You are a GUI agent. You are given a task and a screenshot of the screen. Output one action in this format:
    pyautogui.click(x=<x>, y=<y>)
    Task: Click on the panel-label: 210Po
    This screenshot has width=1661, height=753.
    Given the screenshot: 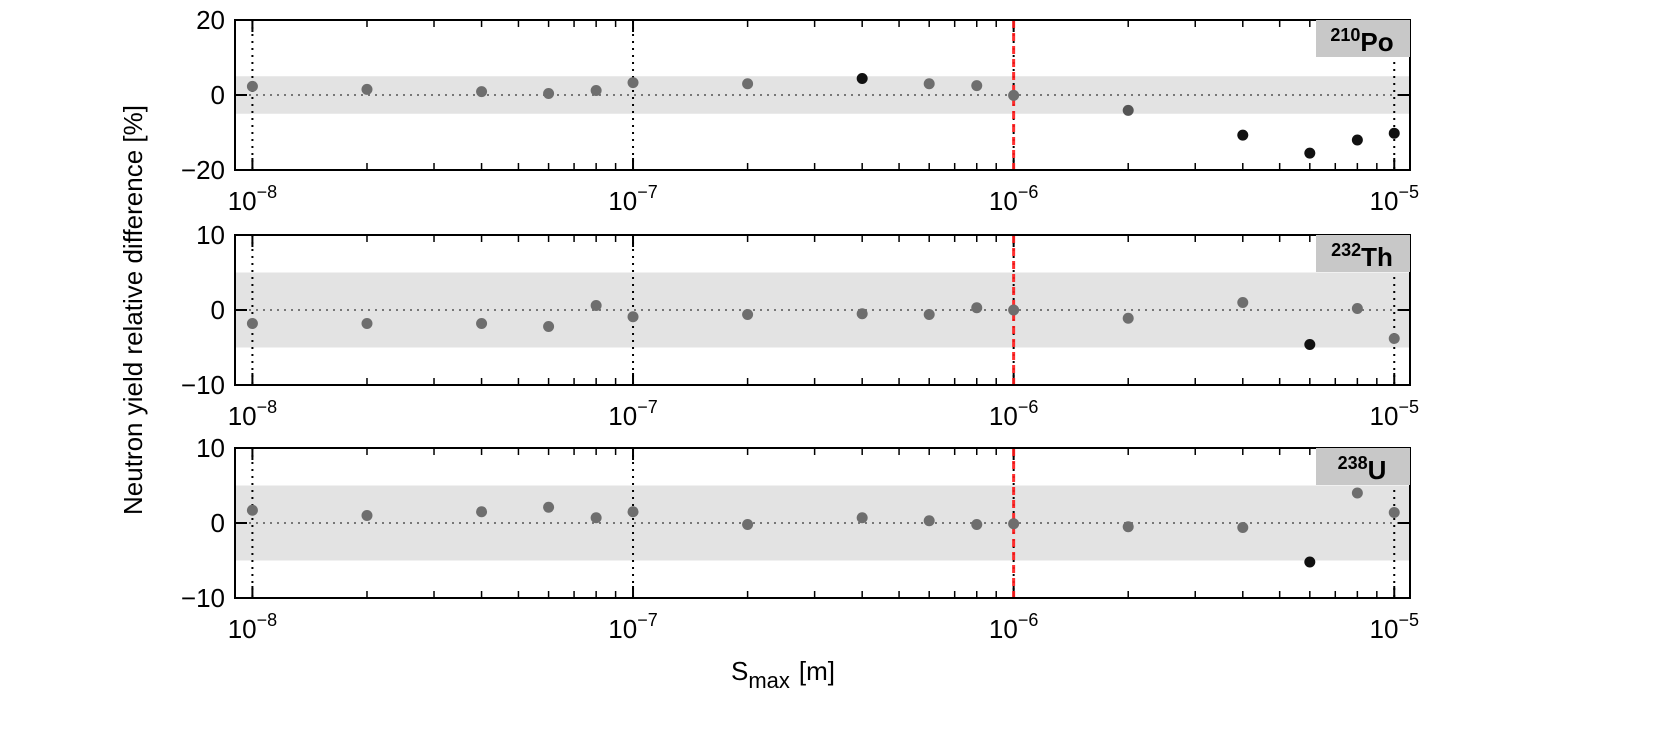 What is the action you would take?
    pyautogui.click(x=1361, y=41)
    